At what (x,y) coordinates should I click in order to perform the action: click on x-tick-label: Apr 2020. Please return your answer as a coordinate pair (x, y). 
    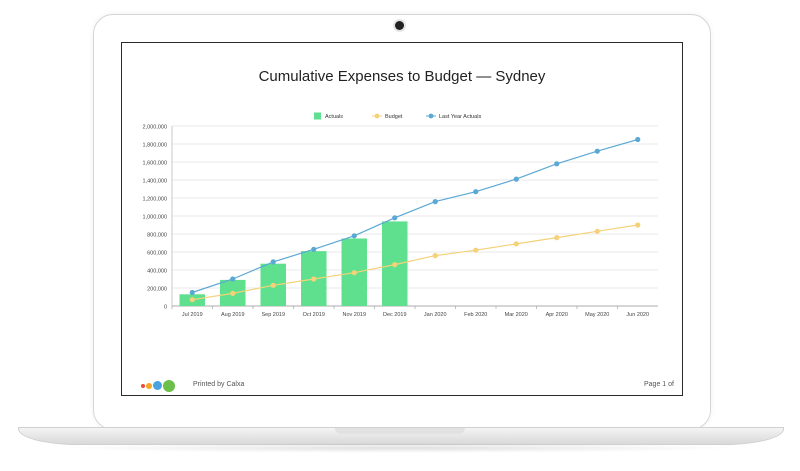
    Looking at the image, I should click on (557, 315).